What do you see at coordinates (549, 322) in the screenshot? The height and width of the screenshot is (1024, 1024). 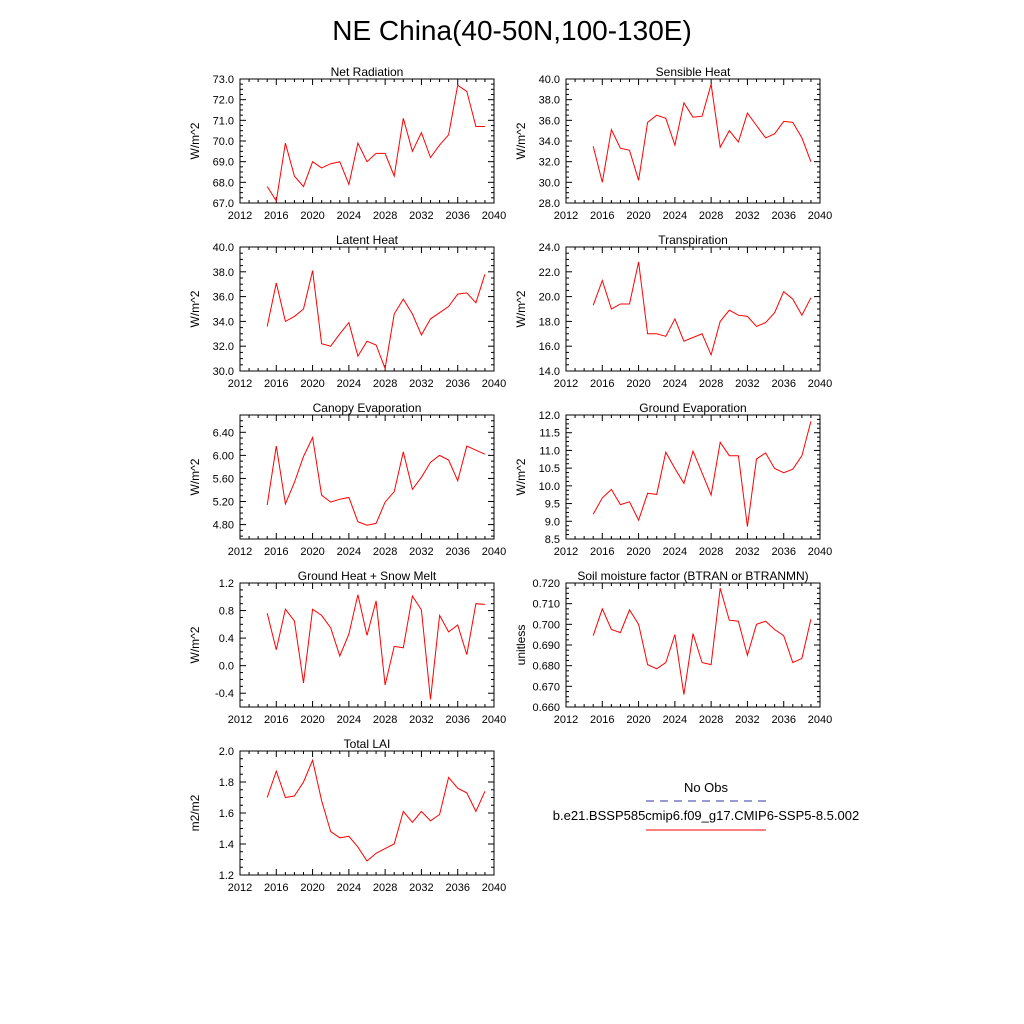 I see `y-tick-label: 18.0` at bounding box center [549, 322].